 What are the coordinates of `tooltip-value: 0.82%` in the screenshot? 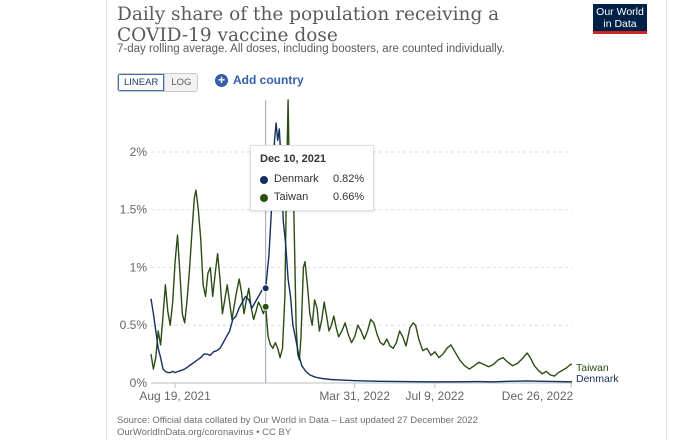 It's located at (349, 179).